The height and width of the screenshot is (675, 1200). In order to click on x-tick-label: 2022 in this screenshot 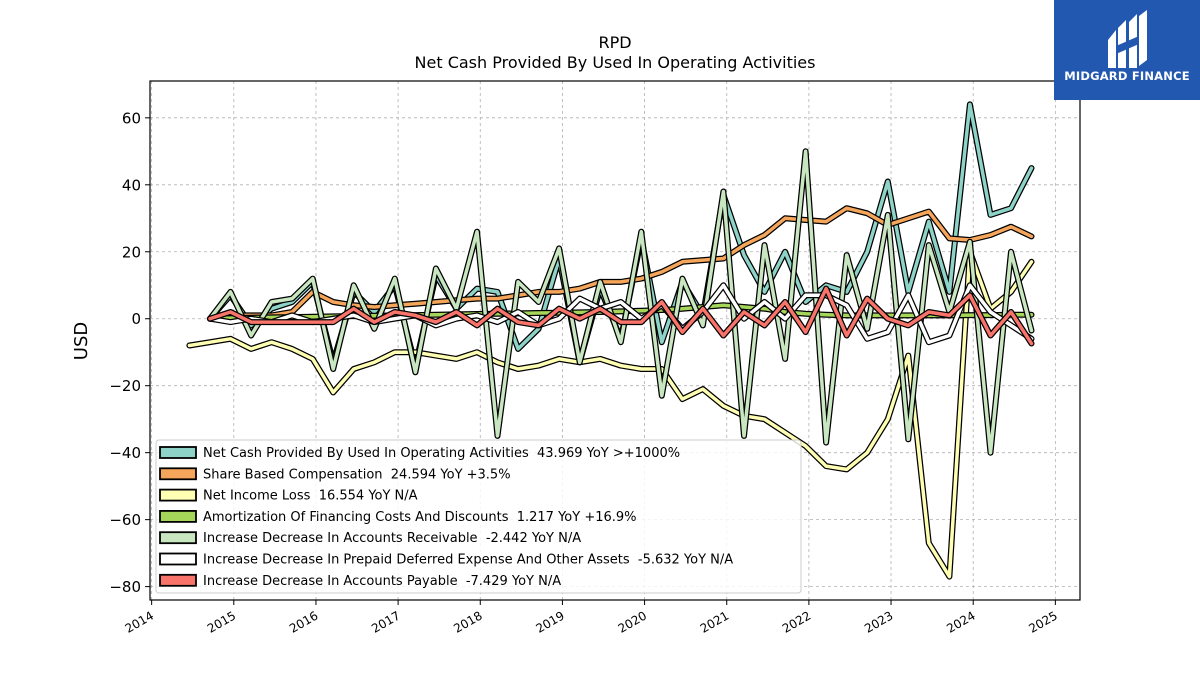, I will do `click(796, 621)`.